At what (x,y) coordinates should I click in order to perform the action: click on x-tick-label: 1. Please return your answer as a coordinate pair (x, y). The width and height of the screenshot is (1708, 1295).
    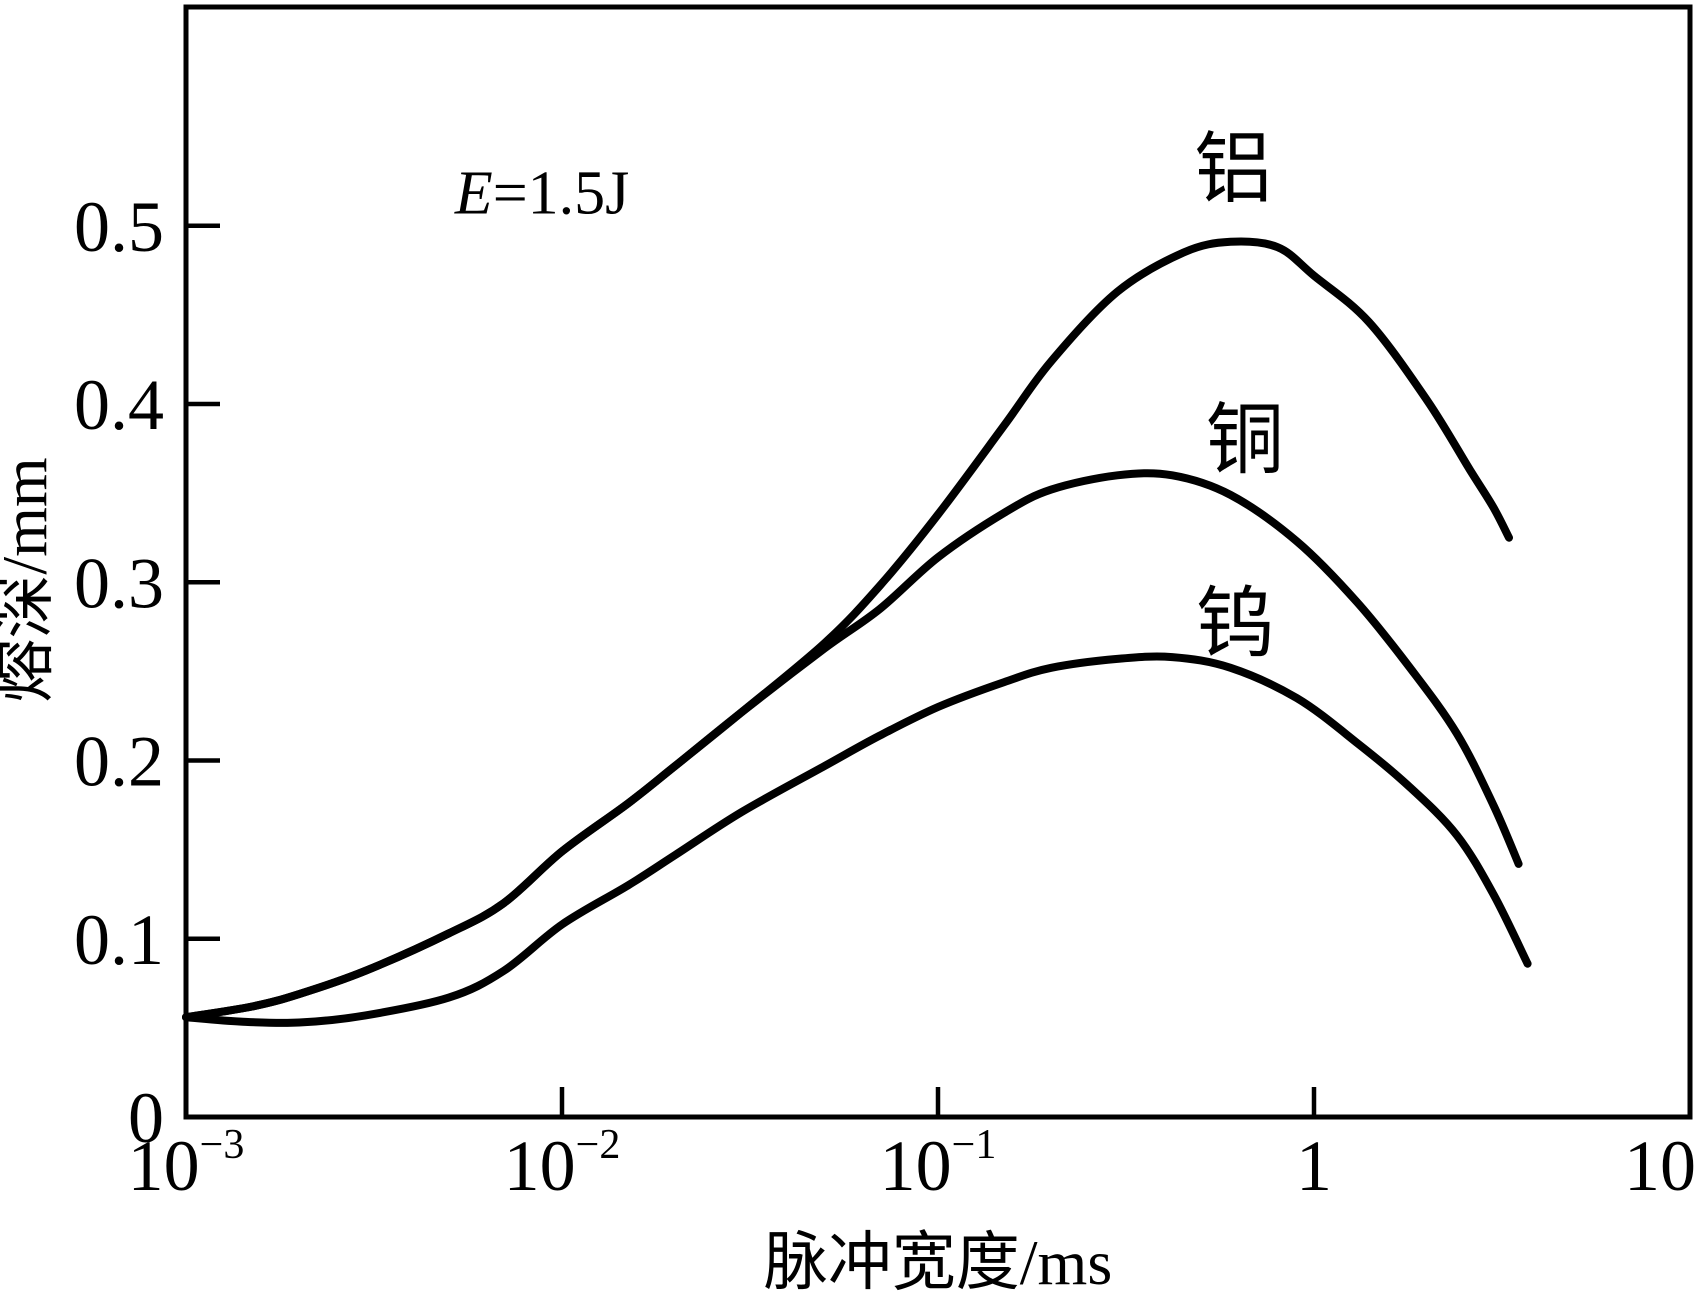
    Looking at the image, I should click on (1314, 1166).